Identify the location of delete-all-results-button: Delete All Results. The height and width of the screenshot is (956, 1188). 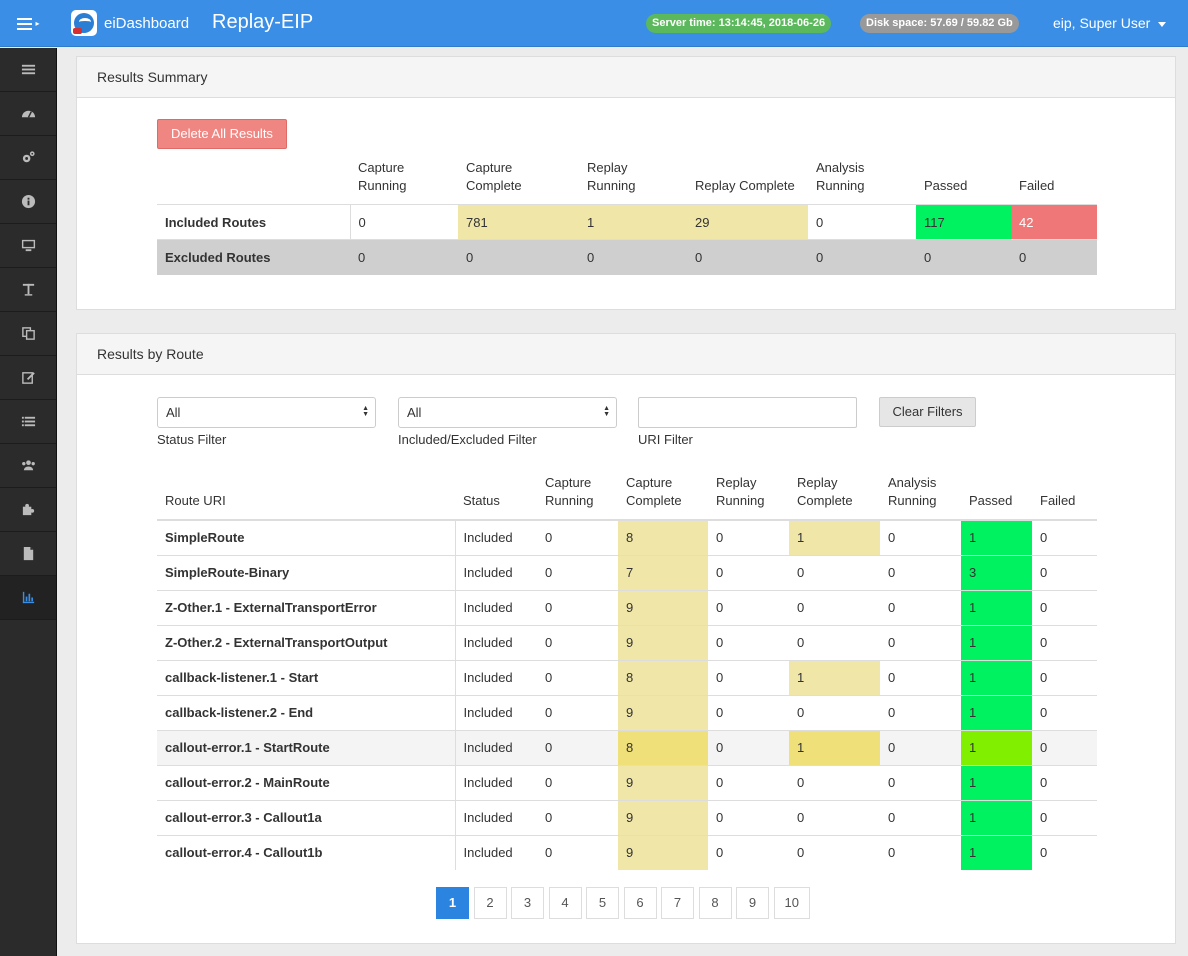
(222, 134).